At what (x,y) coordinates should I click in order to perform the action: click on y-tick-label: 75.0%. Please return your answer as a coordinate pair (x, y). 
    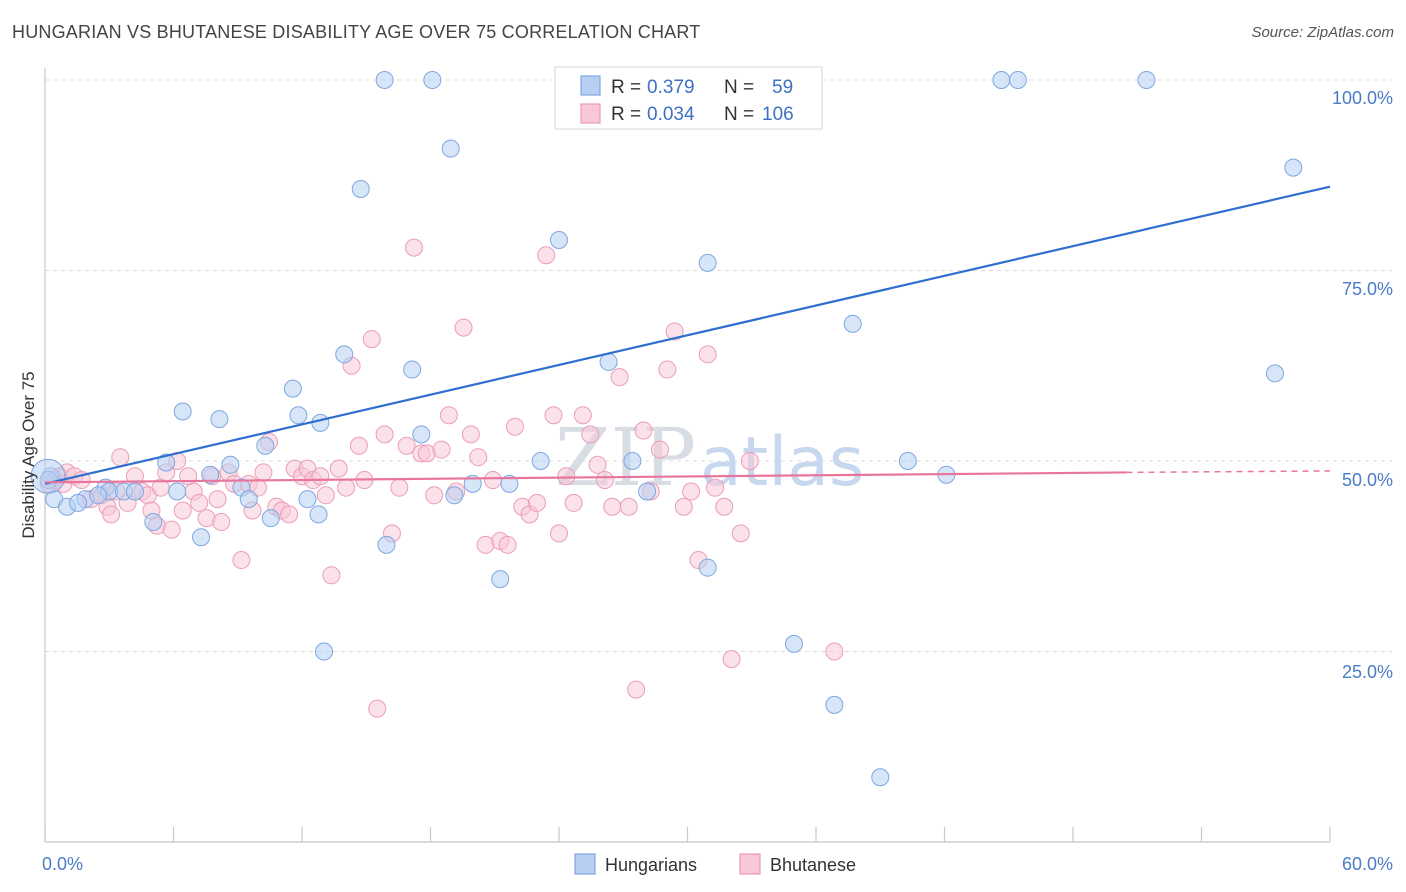
    Looking at the image, I should click on (1367, 289).